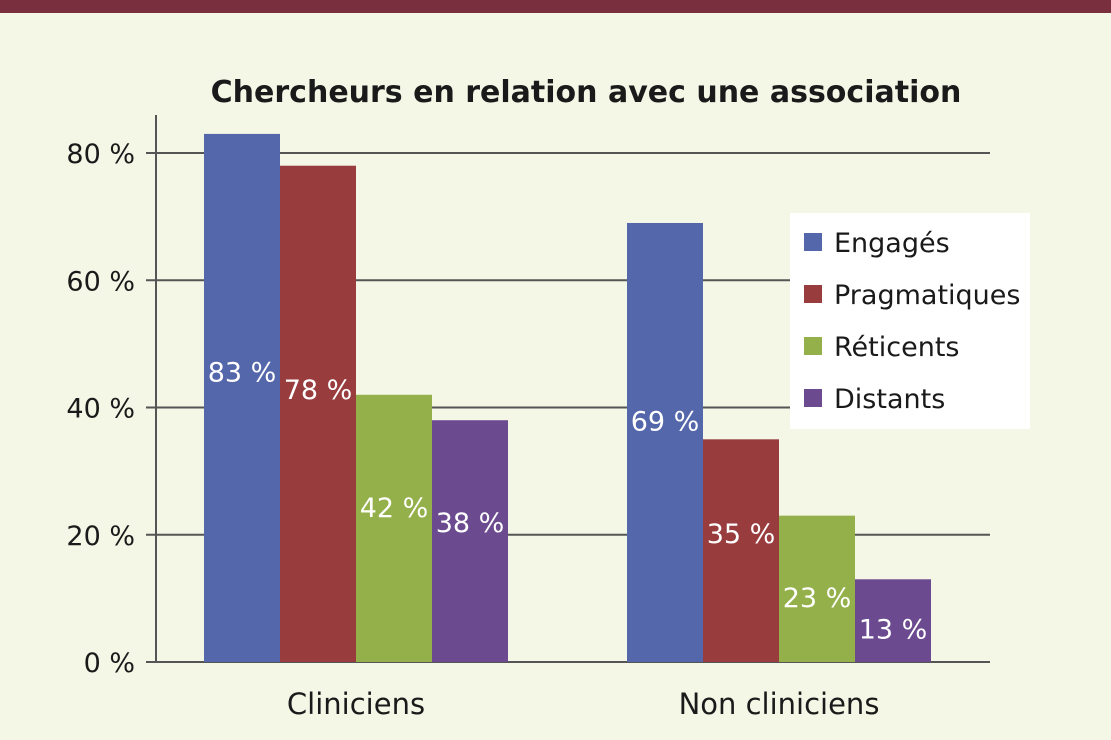 The image size is (1111, 740). I want to click on top-accent-bar, so click(555, 6).